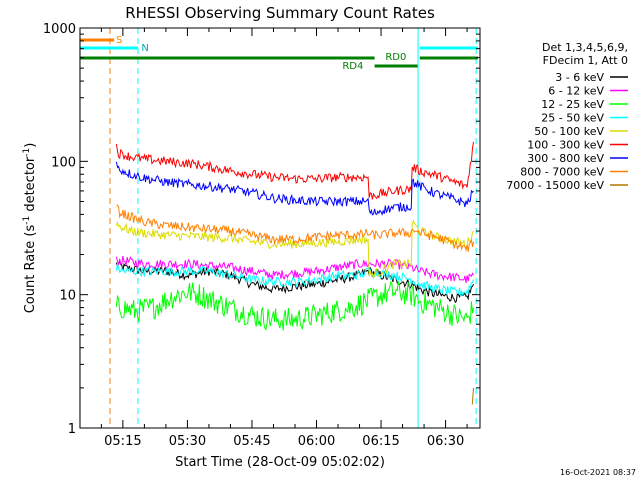 Image resolution: width=640 pixels, height=480 pixels. I want to click on generation-timestamp: 16-Oct-2021 08:37, so click(598, 472).